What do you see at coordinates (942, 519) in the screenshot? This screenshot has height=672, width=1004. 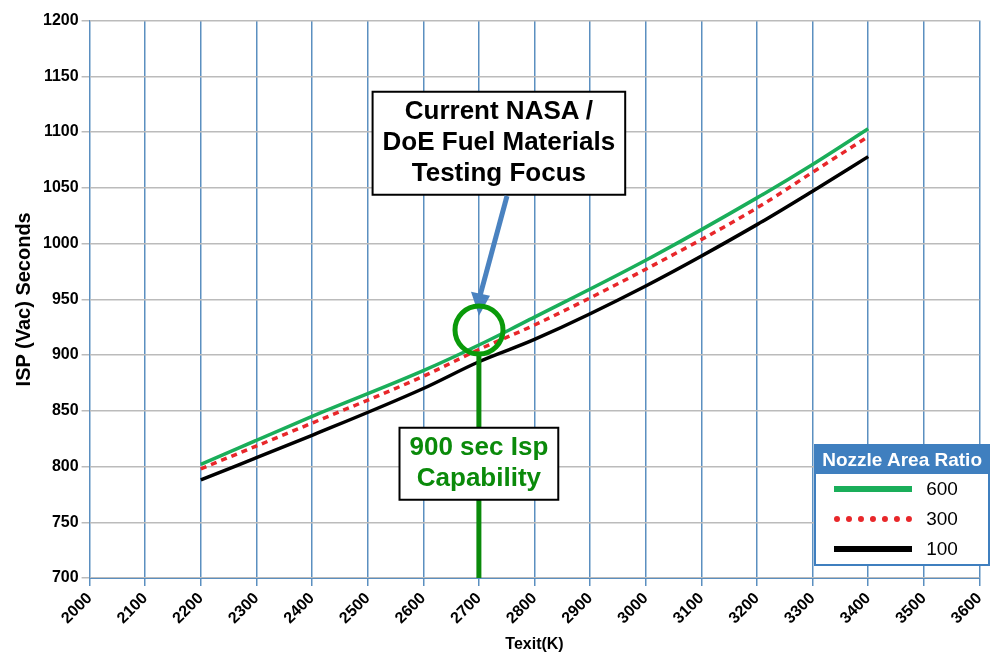 I see `legend-label: 300` at bounding box center [942, 519].